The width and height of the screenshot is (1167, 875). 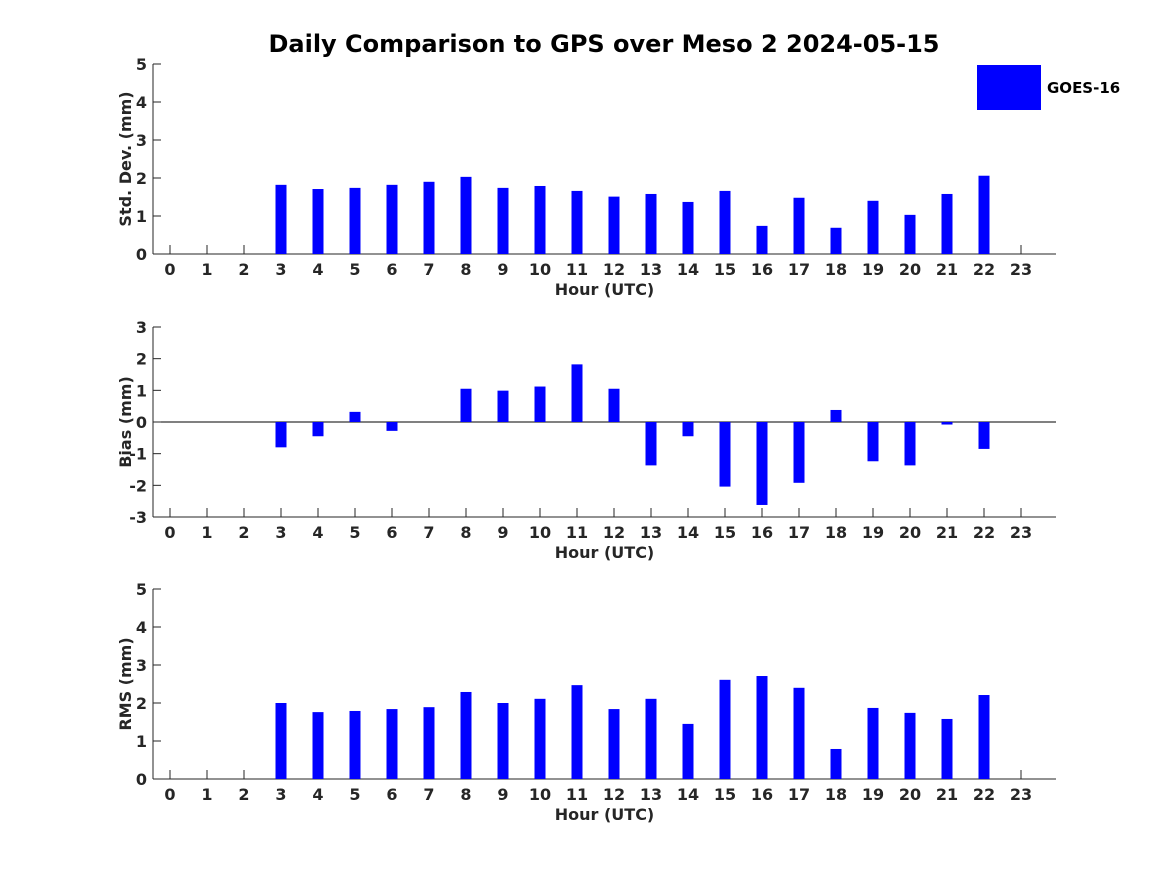 What do you see at coordinates (873, 269) in the screenshot?
I see `x-tick-label: 19` at bounding box center [873, 269].